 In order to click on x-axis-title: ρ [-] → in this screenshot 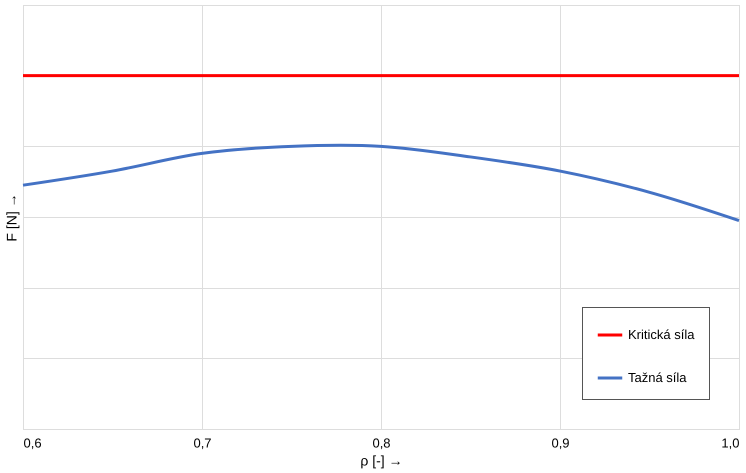, I will do `click(381, 460)`.